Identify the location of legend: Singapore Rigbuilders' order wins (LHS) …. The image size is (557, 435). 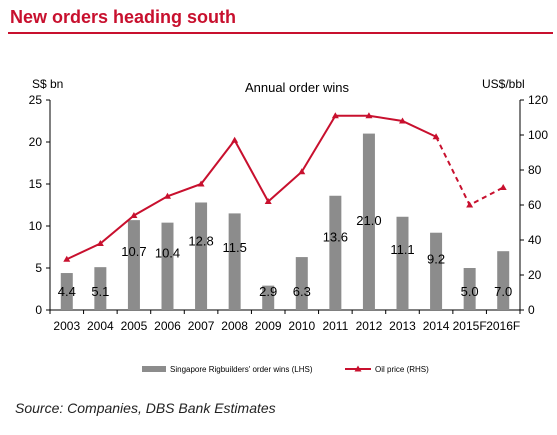
(285, 369).